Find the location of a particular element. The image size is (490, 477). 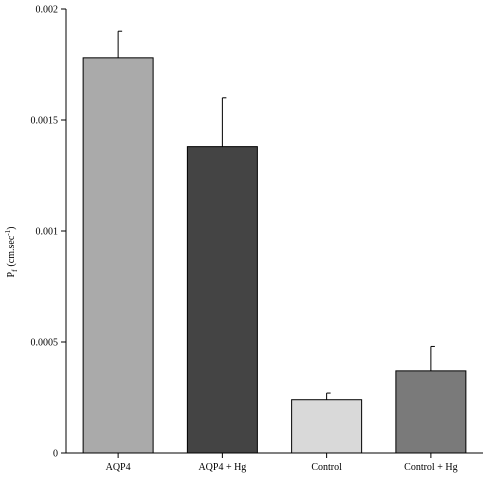

x-tick-label: Control is located at coordinates (326, 467).